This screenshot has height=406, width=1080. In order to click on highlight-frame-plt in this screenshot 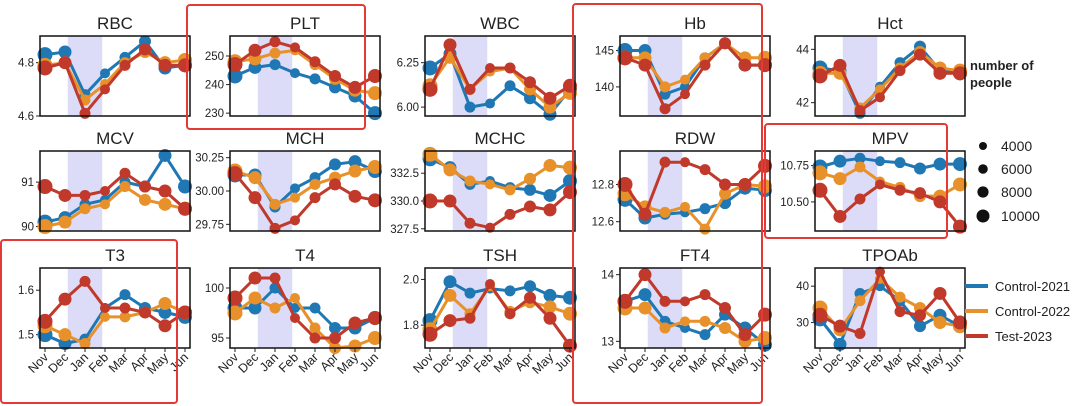, I will do `click(276, 67)`.